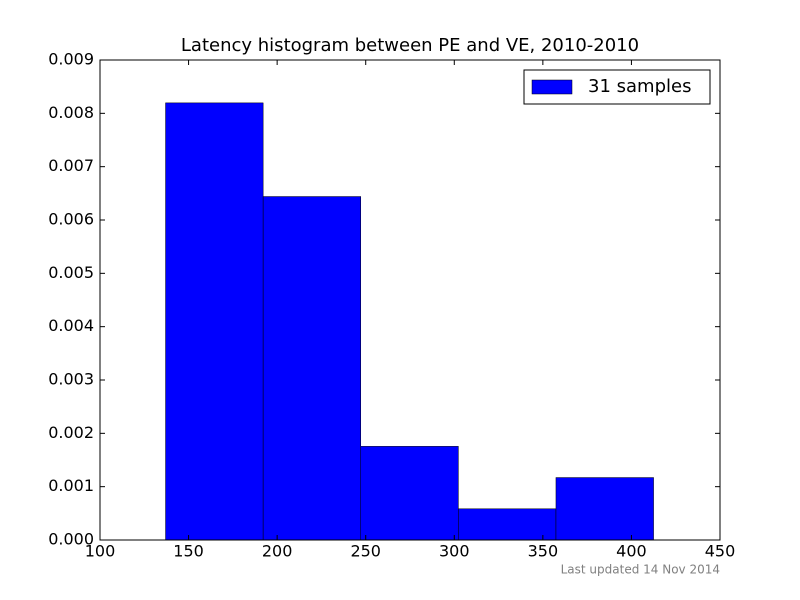  Describe the element at coordinates (71, 112) in the screenshot. I see `y-tick-label: 0.008` at that location.